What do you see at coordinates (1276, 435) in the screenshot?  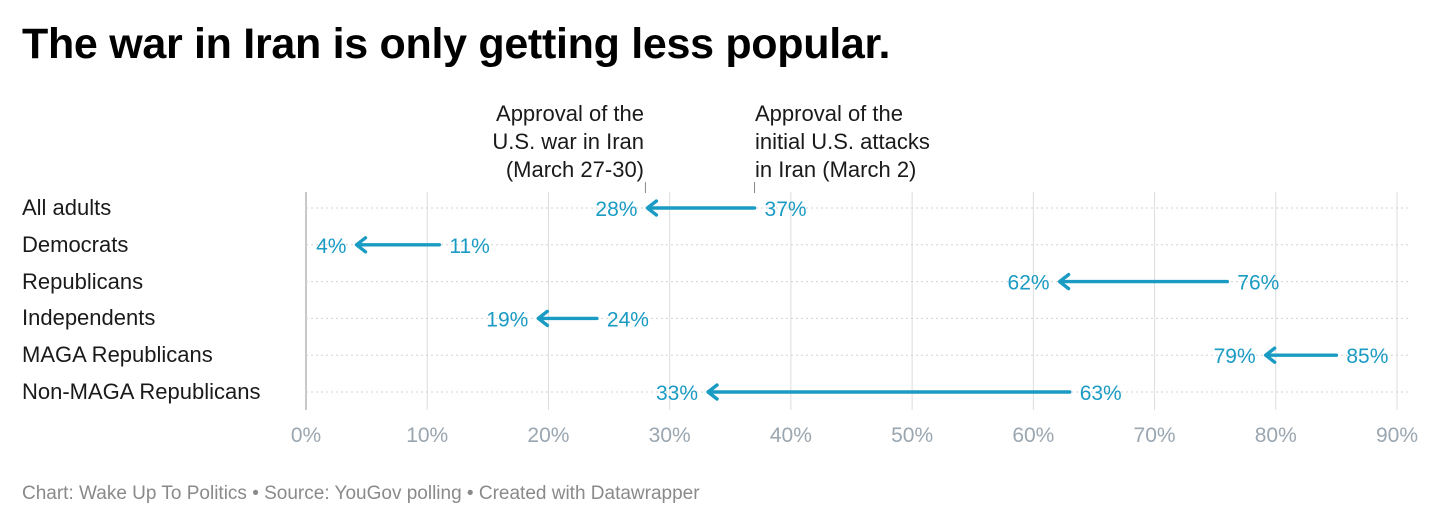 I see `x-tick-label: 80%` at bounding box center [1276, 435].